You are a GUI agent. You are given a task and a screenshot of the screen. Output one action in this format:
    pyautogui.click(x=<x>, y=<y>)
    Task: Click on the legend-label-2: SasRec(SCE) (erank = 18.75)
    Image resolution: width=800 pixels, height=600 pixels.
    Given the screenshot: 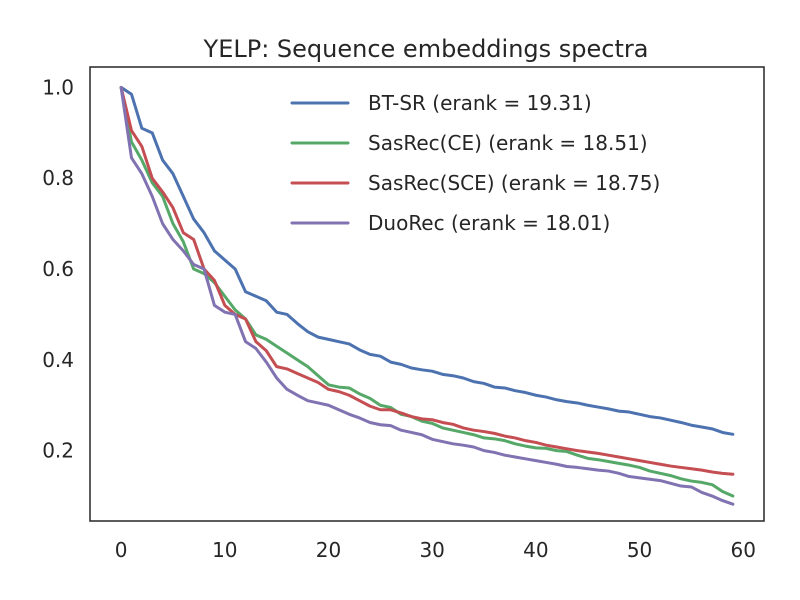 What is the action you would take?
    pyautogui.click(x=514, y=183)
    